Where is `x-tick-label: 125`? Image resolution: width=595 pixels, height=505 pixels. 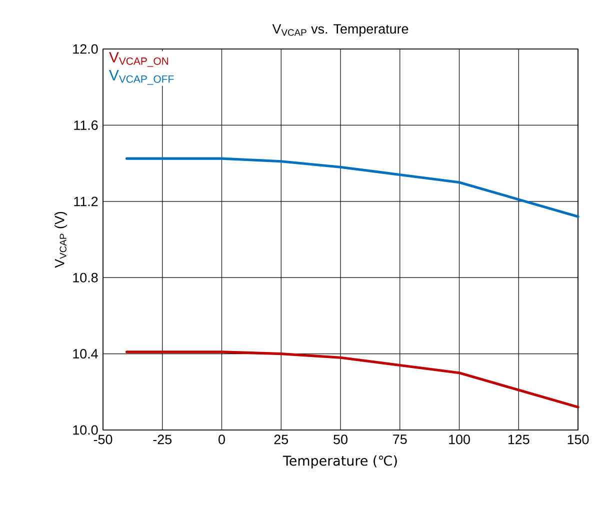 x-tick-label: 125 is located at coordinates (519, 439).